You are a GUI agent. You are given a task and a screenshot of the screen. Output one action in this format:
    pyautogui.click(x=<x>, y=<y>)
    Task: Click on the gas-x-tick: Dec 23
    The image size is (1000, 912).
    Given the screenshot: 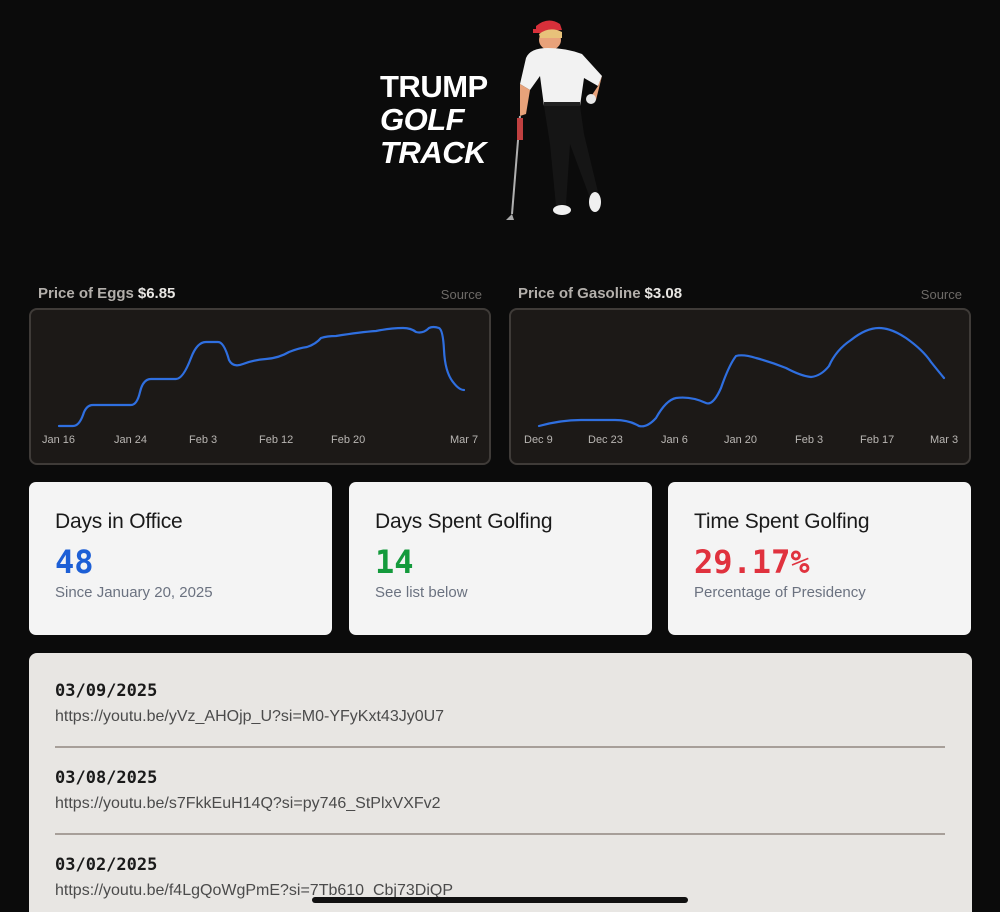 What is the action you would take?
    pyautogui.click(x=605, y=440)
    